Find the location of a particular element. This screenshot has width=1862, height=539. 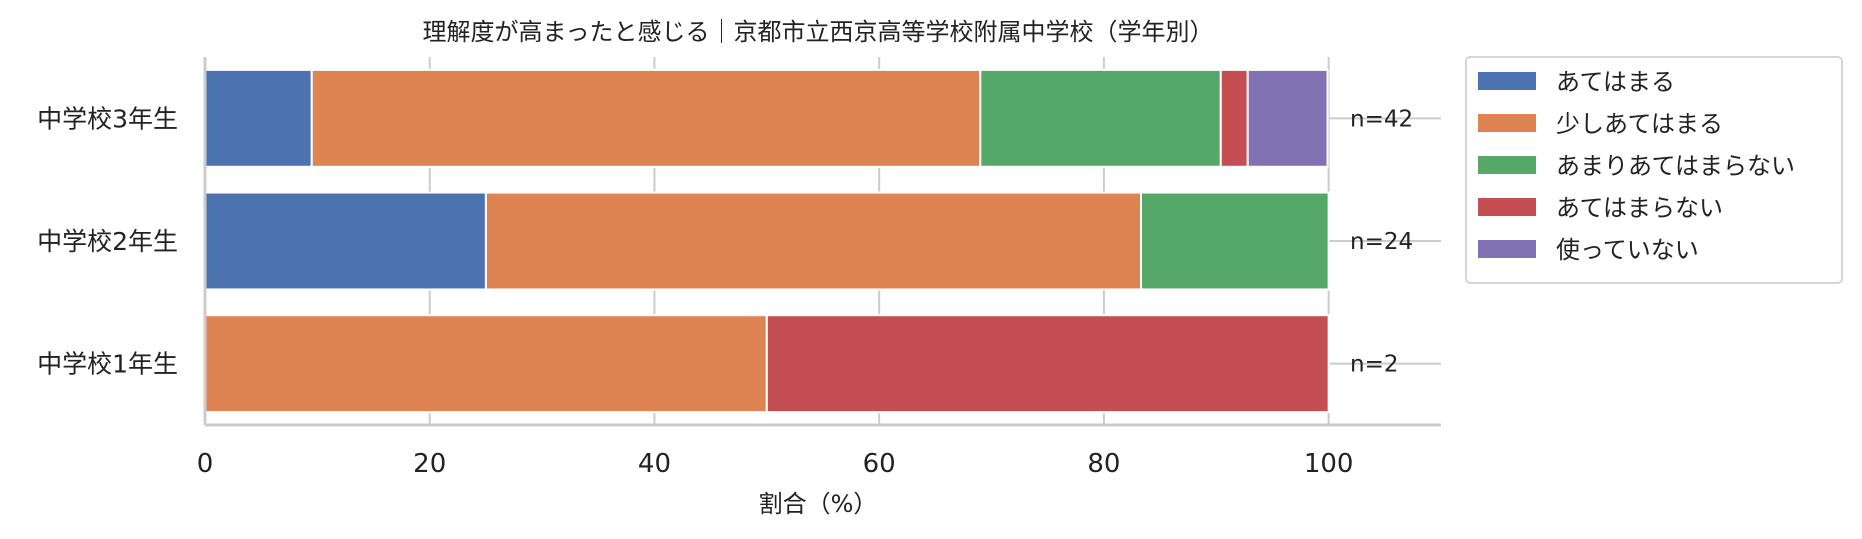

category-label: 中学校1年生 is located at coordinates (107, 364).